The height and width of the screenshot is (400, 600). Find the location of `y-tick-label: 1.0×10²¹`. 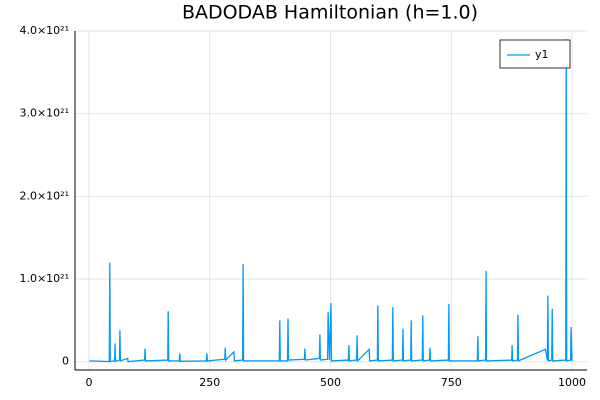

y-tick-label: 1.0×10²¹ is located at coordinates (44, 278).